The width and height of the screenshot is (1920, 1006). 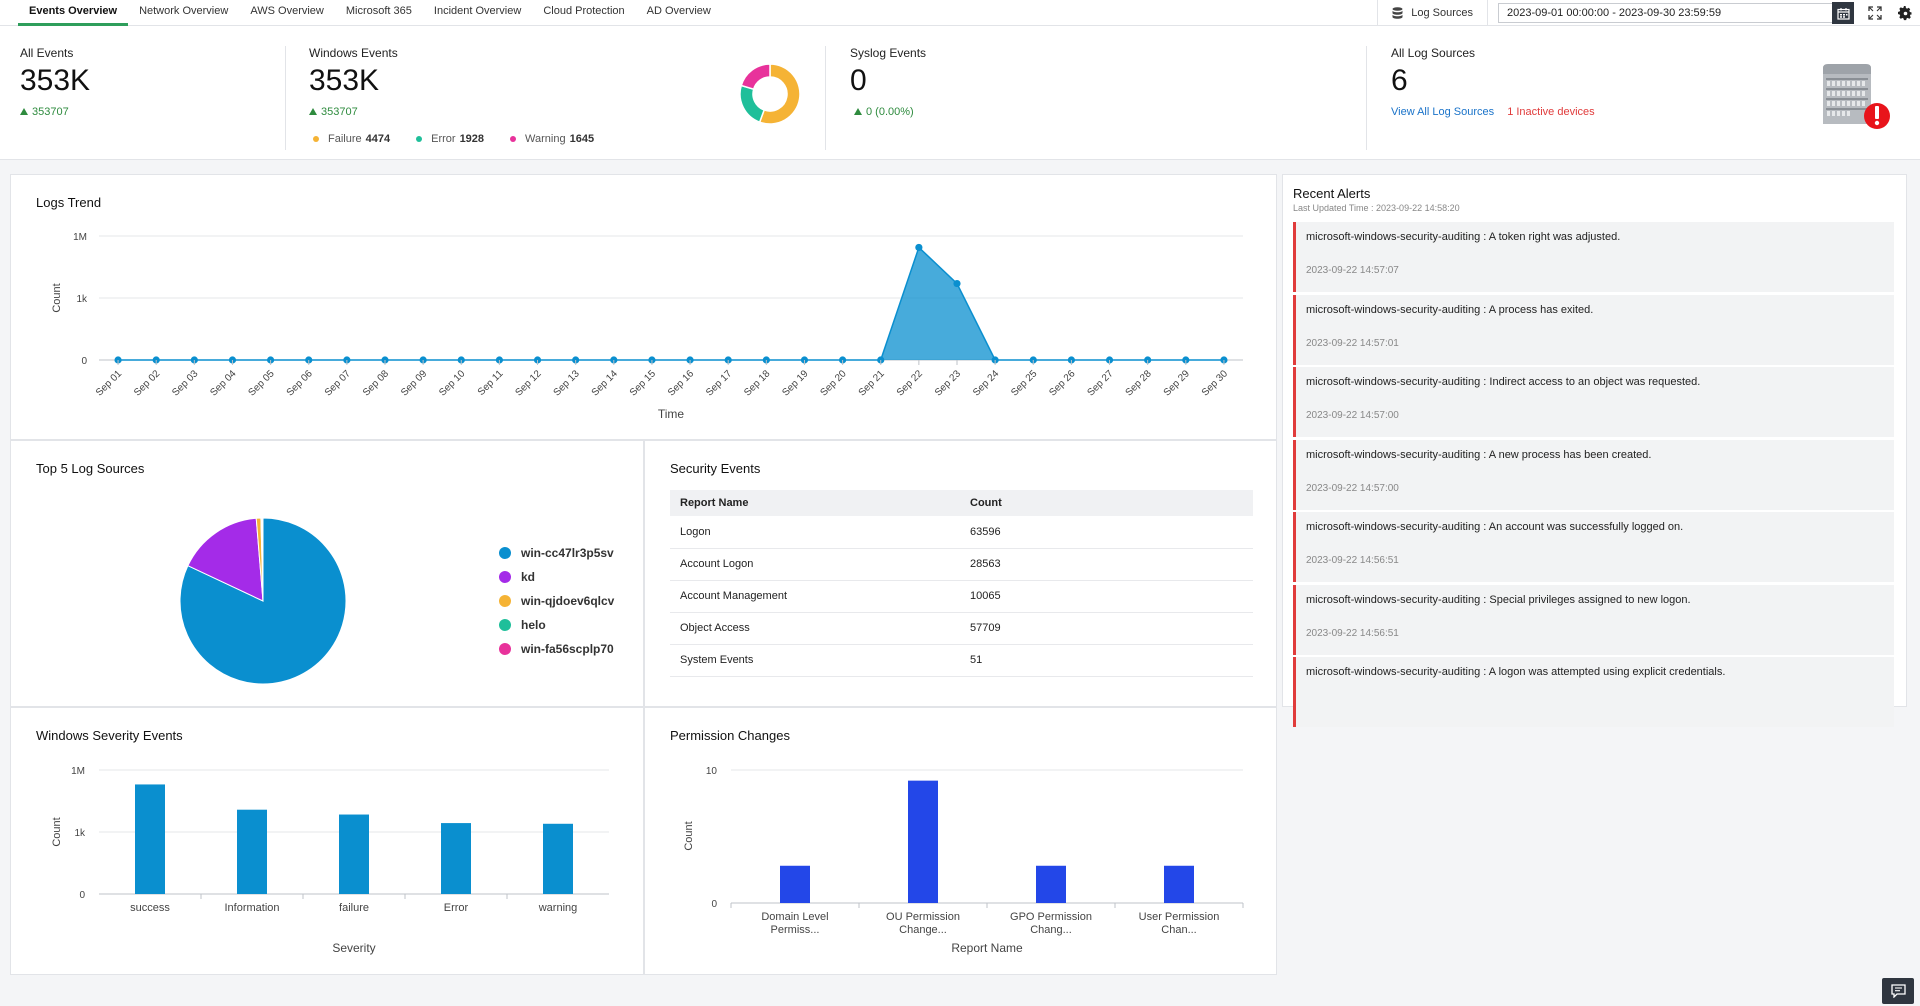 I want to click on fullscreen-button, so click(x=1875, y=13).